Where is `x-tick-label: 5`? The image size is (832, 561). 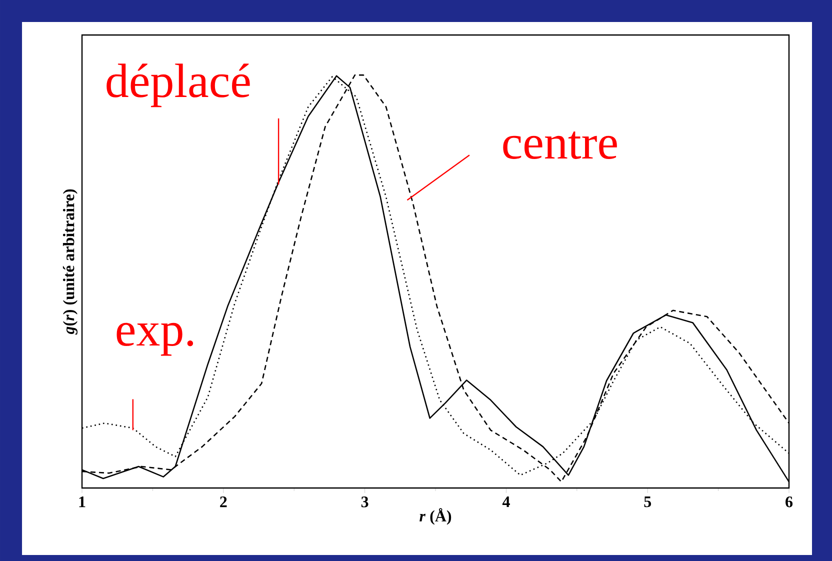 x-tick-label: 5 is located at coordinates (648, 502).